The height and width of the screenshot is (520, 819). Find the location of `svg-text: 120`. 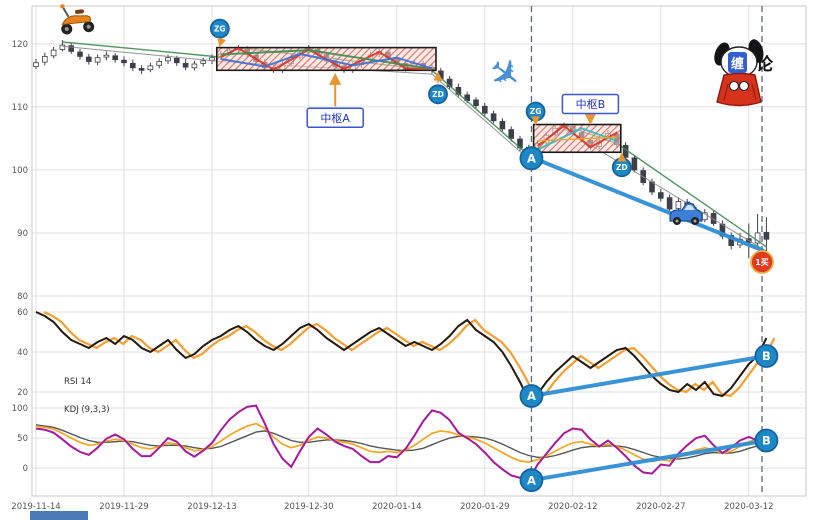

svg-text: 120 is located at coordinates (20, 45).